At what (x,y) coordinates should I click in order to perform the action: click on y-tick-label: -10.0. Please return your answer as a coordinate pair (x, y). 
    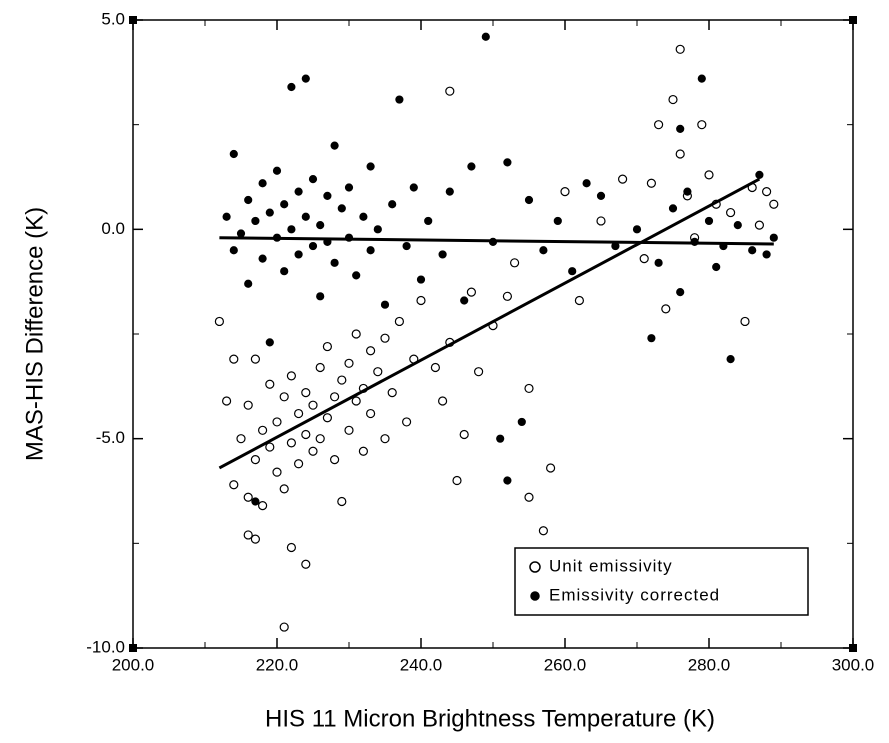
    Looking at the image, I should click on (105, 646).